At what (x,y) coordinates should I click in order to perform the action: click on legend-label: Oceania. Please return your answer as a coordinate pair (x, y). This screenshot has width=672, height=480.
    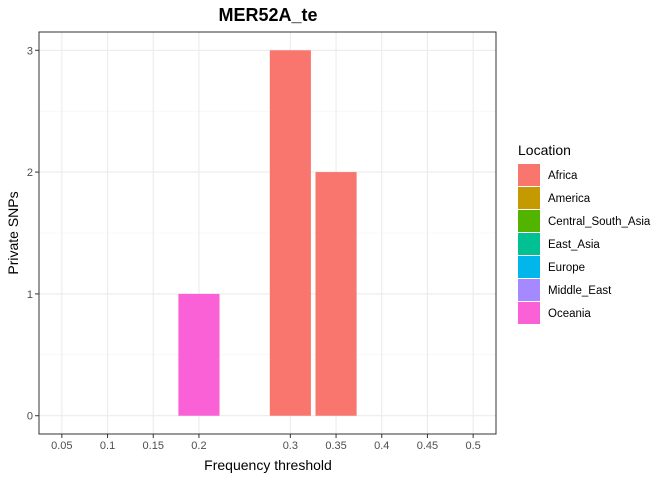
    Looking at the image, I should click on (569, 314).